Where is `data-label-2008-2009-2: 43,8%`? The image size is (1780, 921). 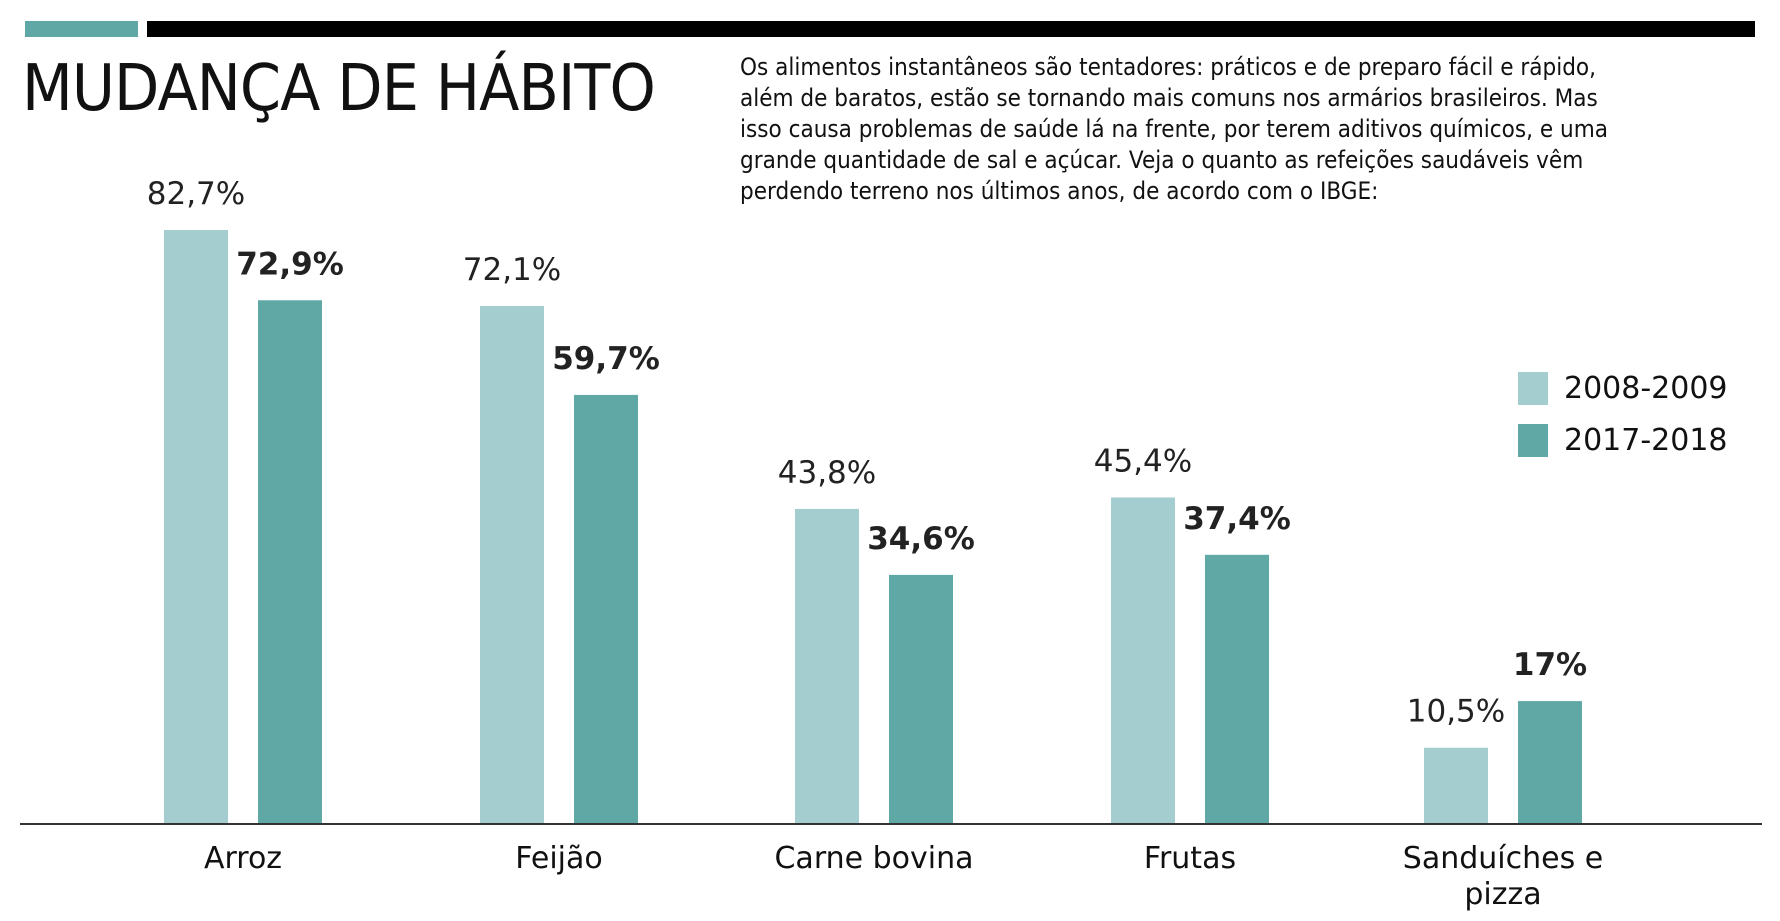
data-label-2008-2009-2: 43,8% is located at coordinates (827, 473).